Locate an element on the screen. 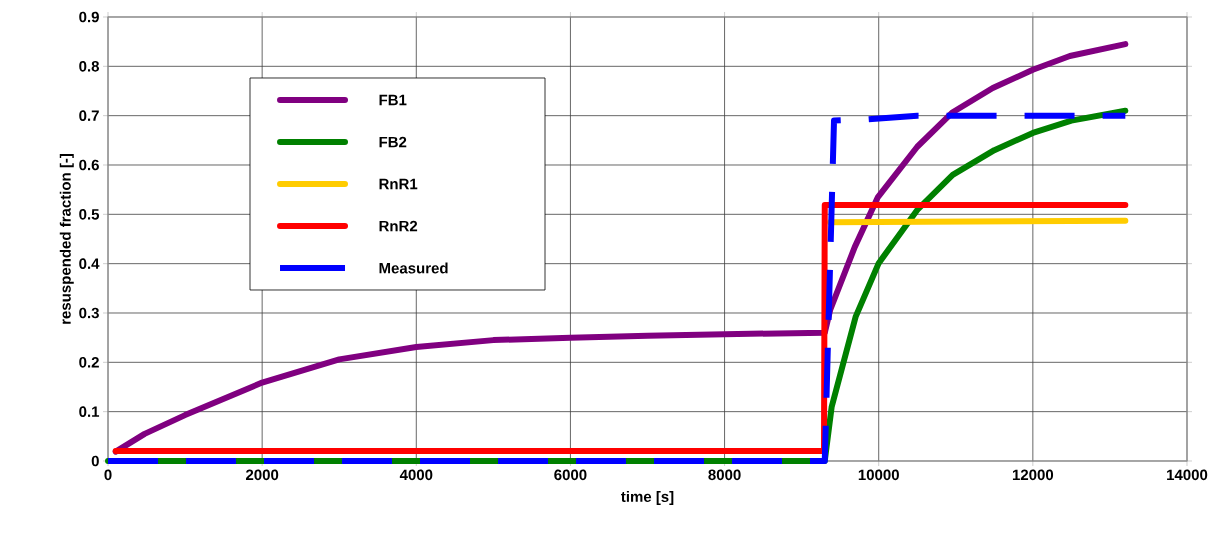 The width and height of the screenshot is (1231, 551). x-tick-label: 14000 is located at coordinates (1187, 475).